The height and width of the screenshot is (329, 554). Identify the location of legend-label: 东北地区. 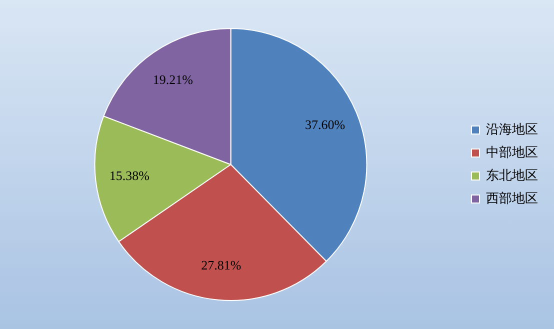
(512, 176).